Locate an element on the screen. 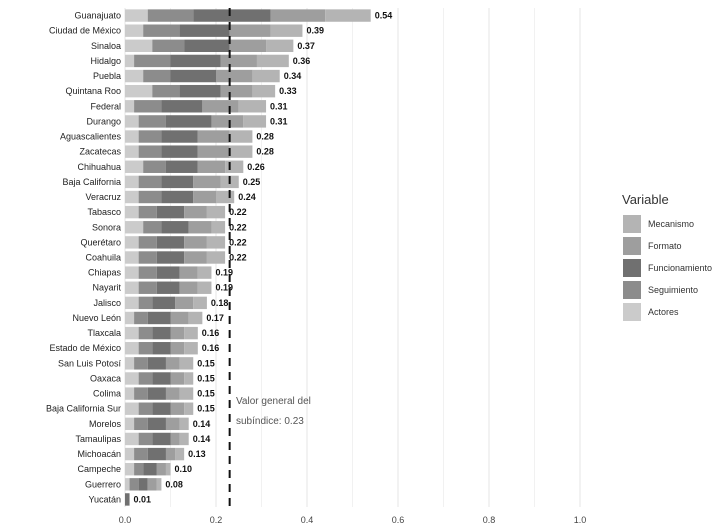  value-label: 0.39 is located at coordinates (315, 31).